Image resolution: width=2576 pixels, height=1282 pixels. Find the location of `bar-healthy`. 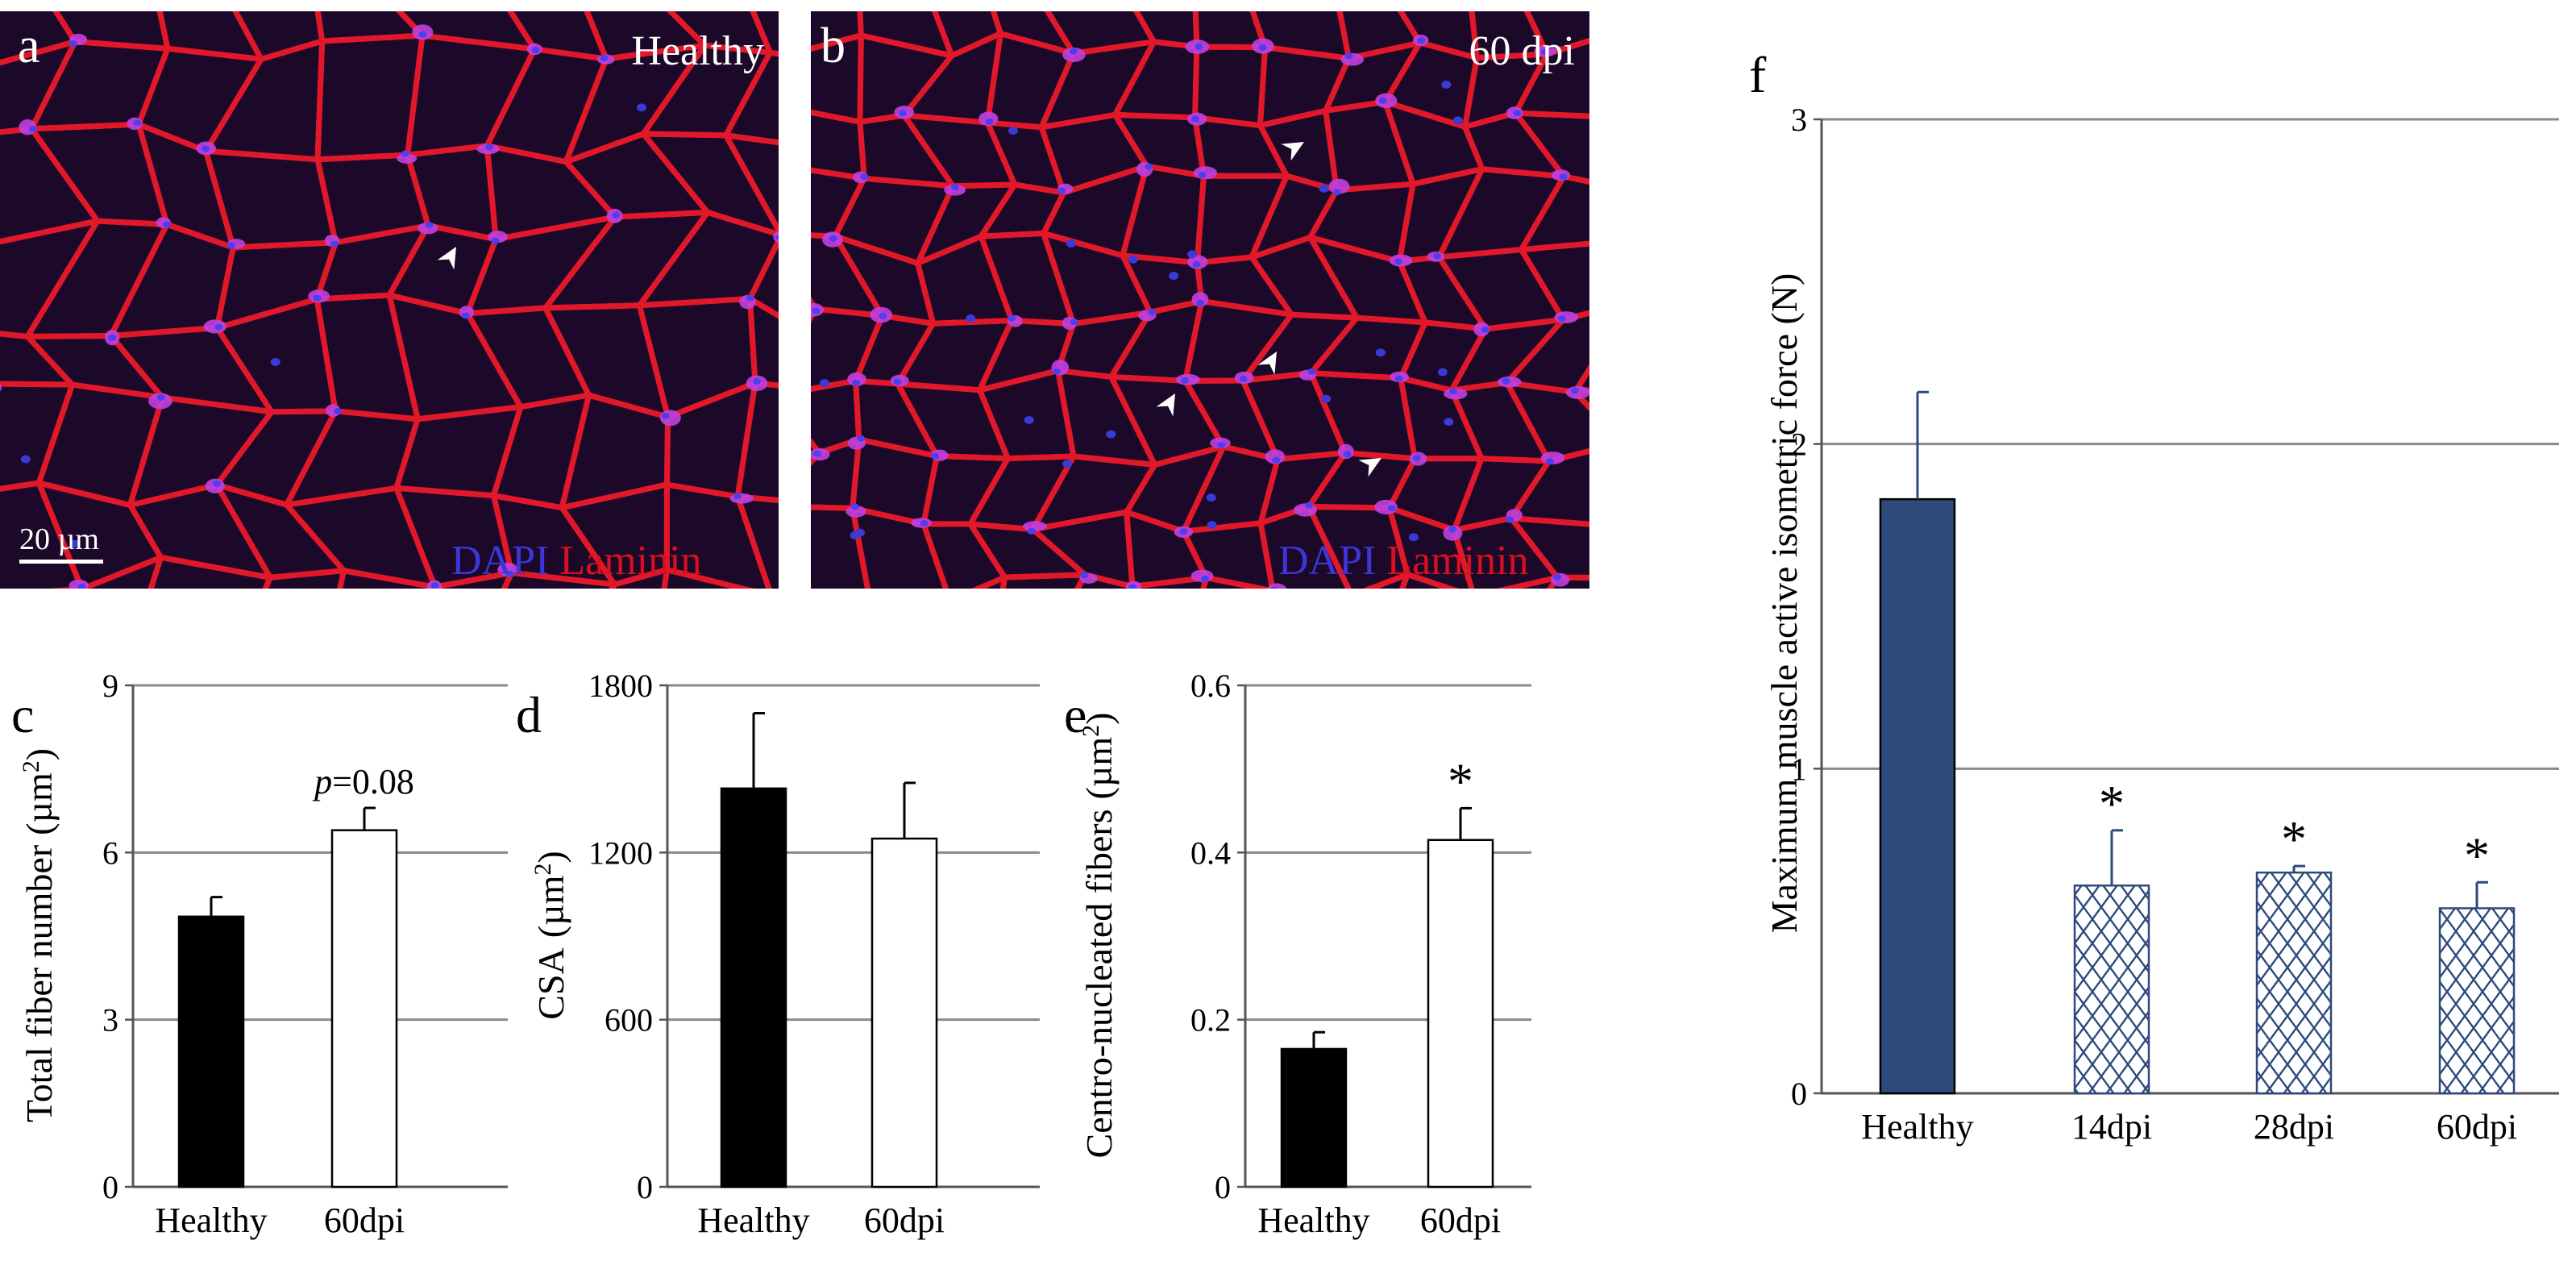

bar-healthy is located at coordinates (1917, 796).